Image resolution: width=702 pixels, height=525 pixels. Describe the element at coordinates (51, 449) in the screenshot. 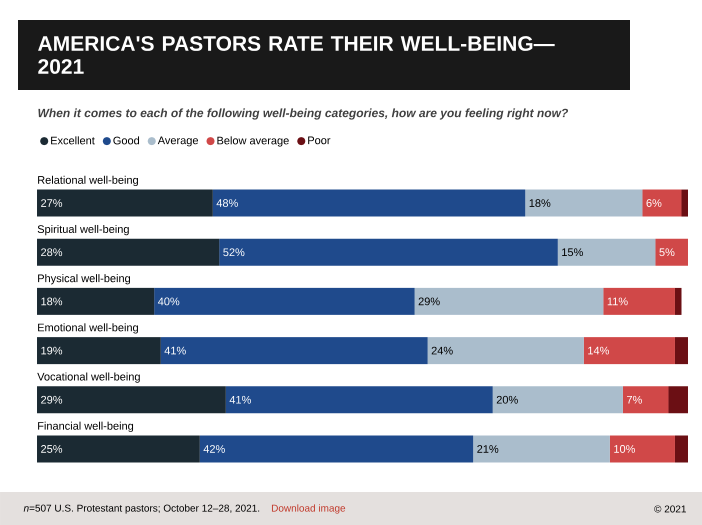

I see `data-label: 25%` at that location.